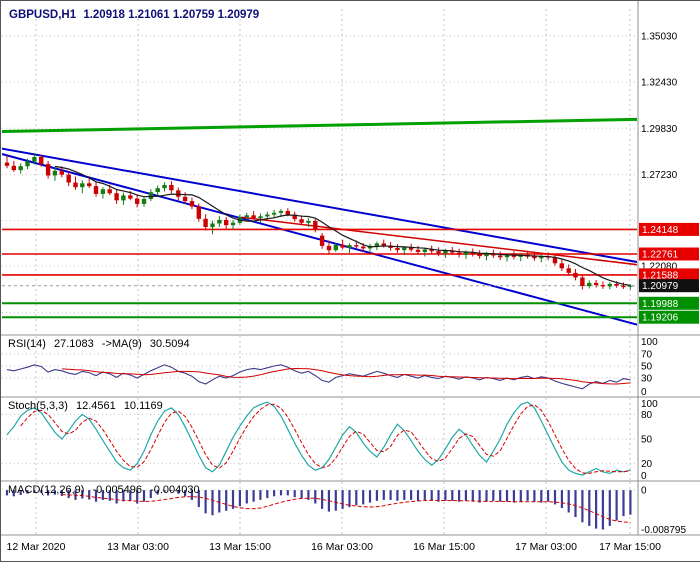 The width and height of the screenshot is (700, 562). What do you see at coordinates (659, 83) in the screenshot?
I see `price-axis-label: 1.32430` at bounding box center [659, 83].